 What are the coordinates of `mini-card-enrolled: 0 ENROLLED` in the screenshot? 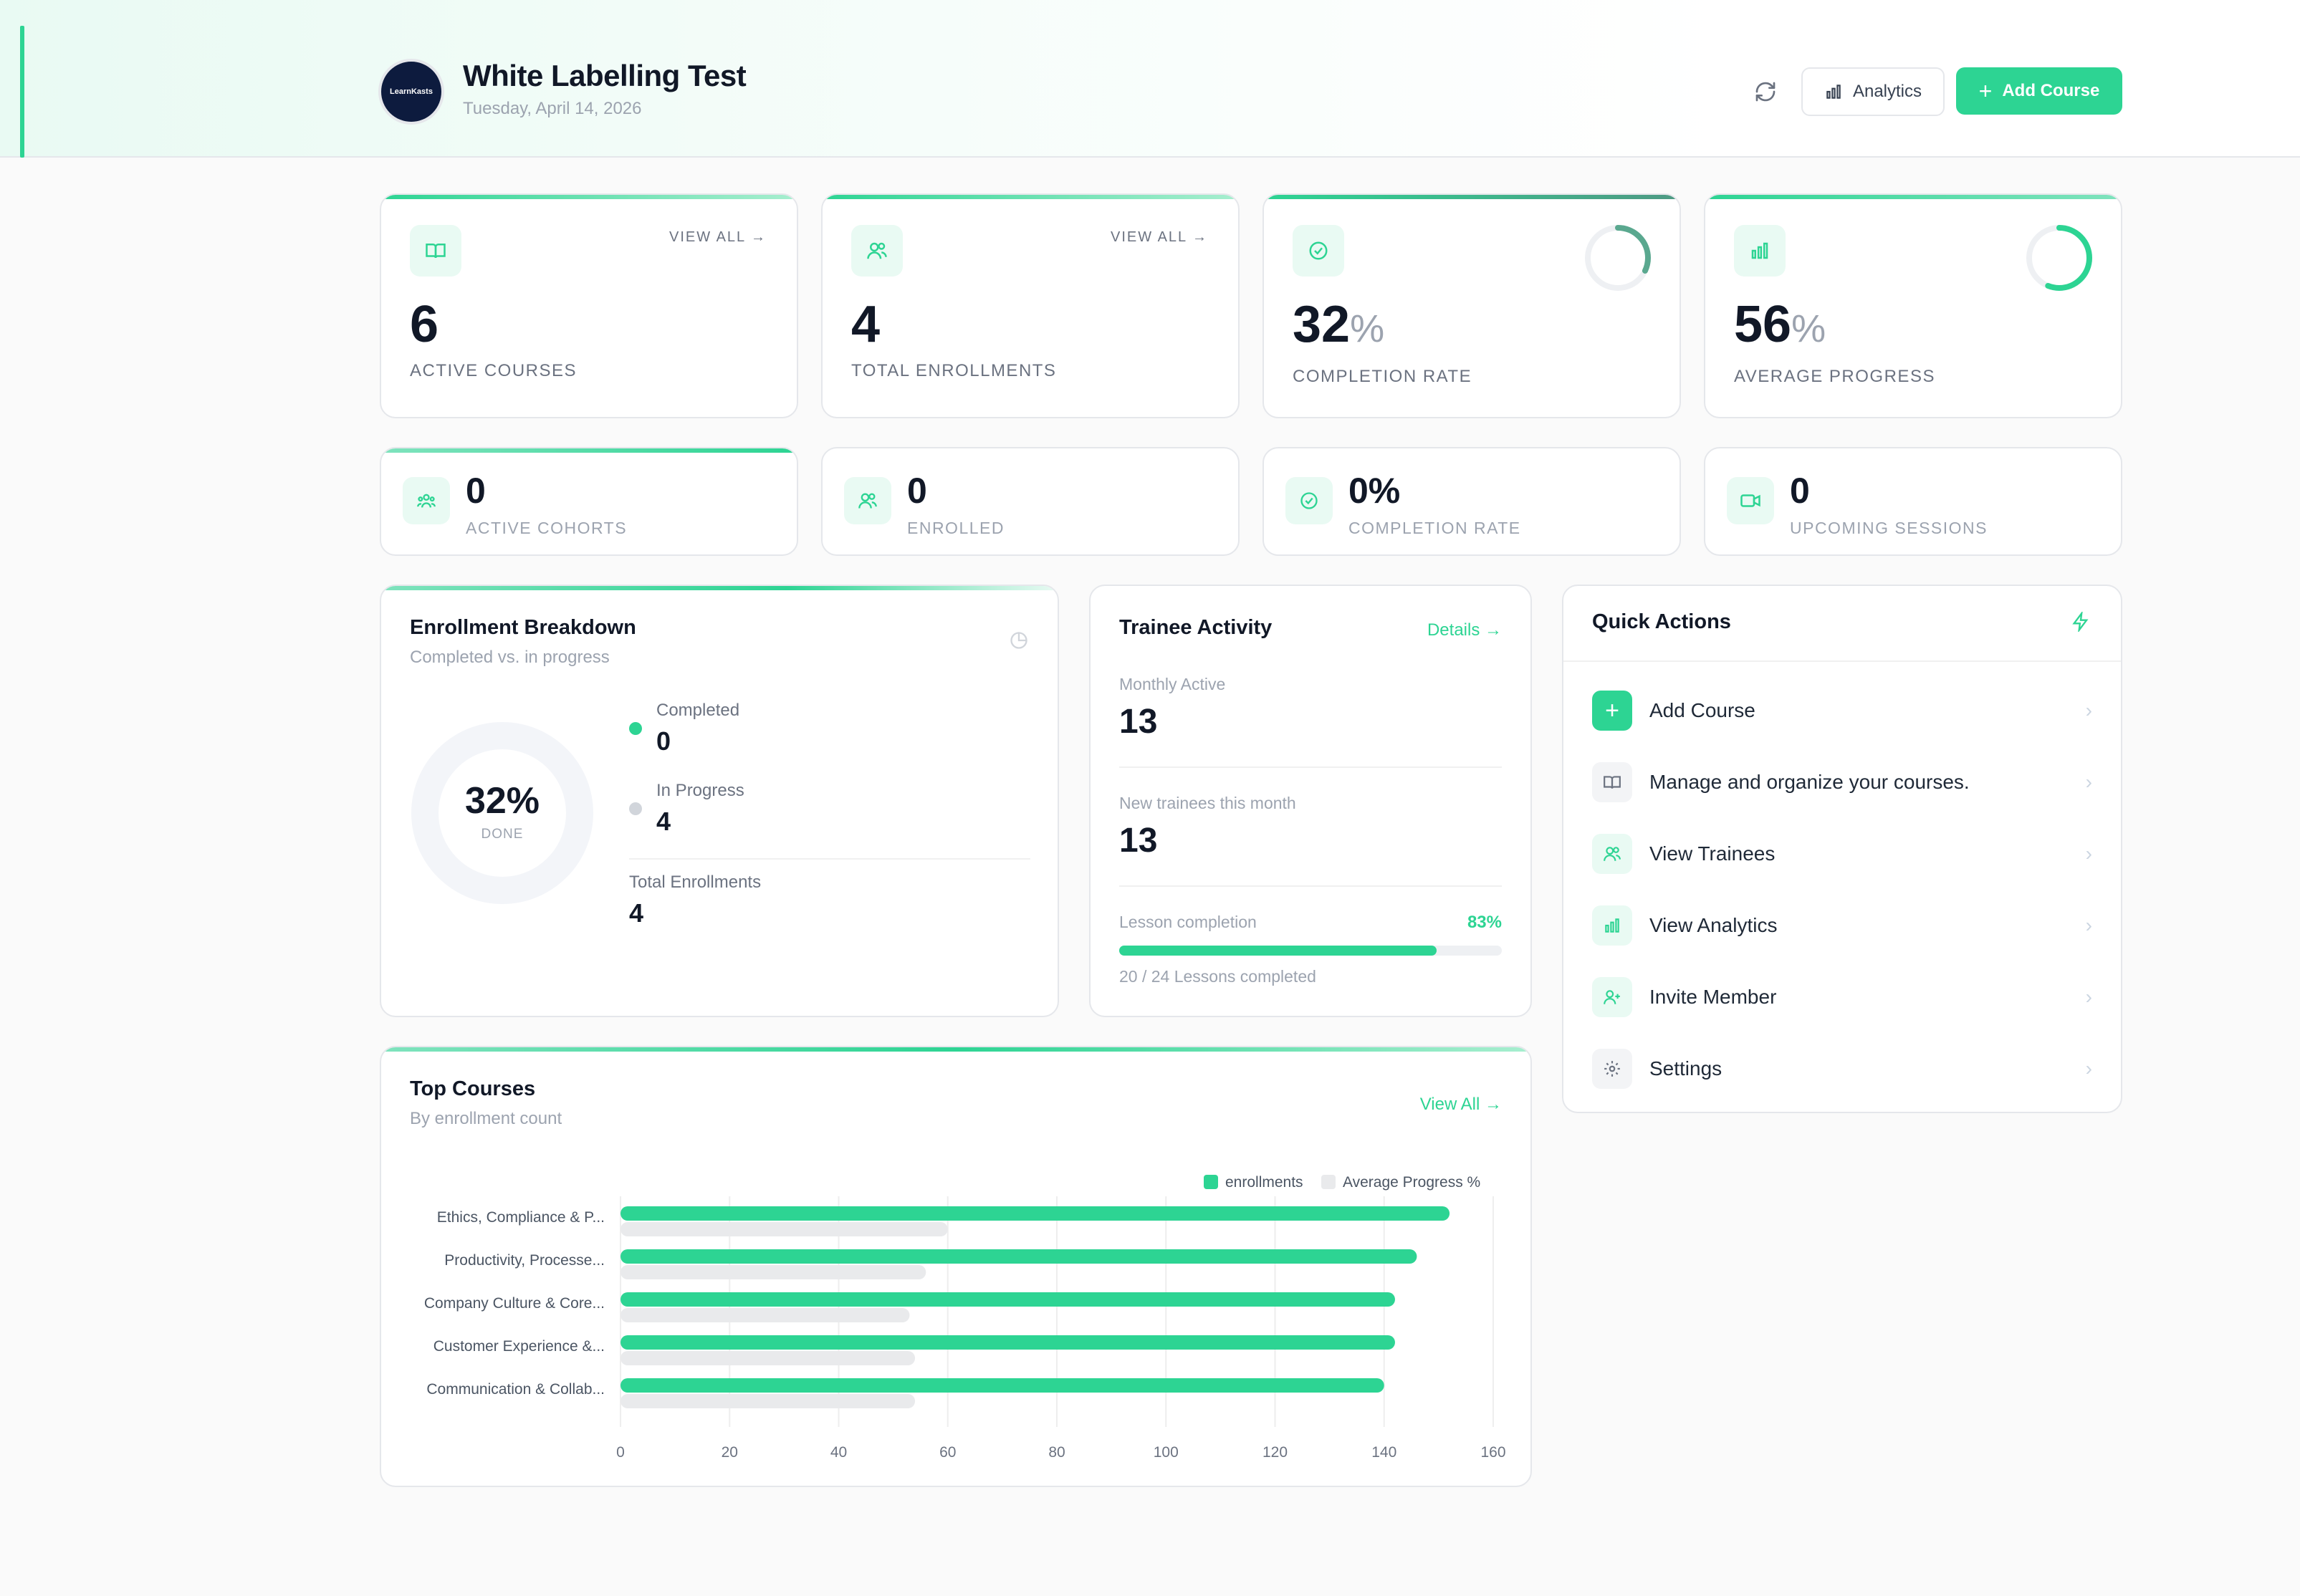 It's located at (1030, 502).